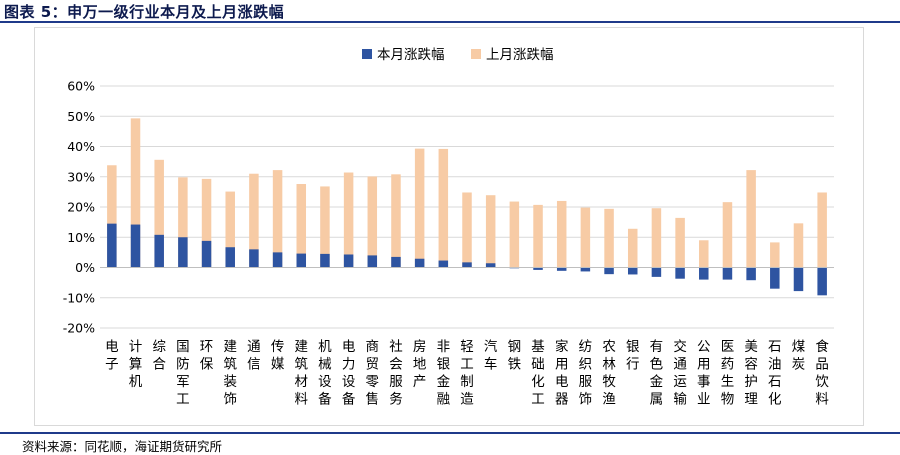 This screenshot has height=455, width=900. I want to click on x-tick-label: 轻工制造, so click(467, 373).